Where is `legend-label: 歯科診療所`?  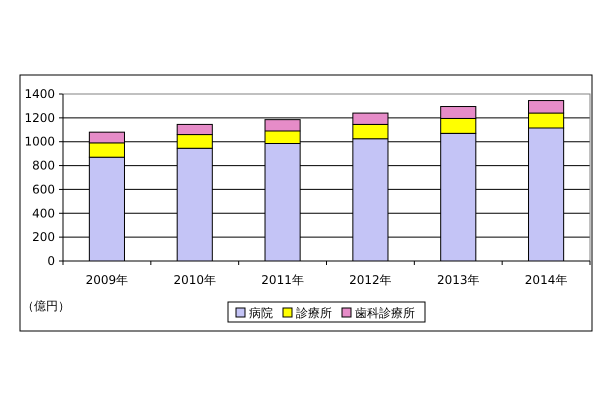
legend-label: 歯科診療所 is located at coordinates (385, 313).